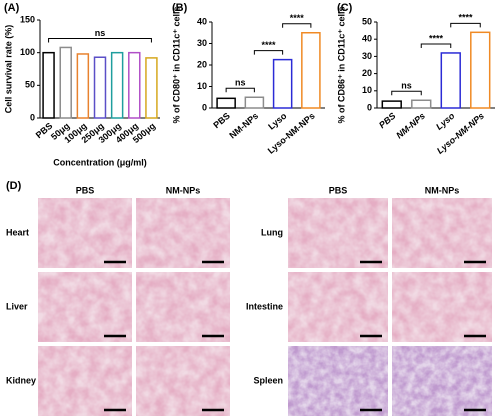 This screenshot has height=420, width=500. What do you see at coordinates (17, 232) in the screenshot?
I see `row-label: Heart` at bounding box center [17, 232].